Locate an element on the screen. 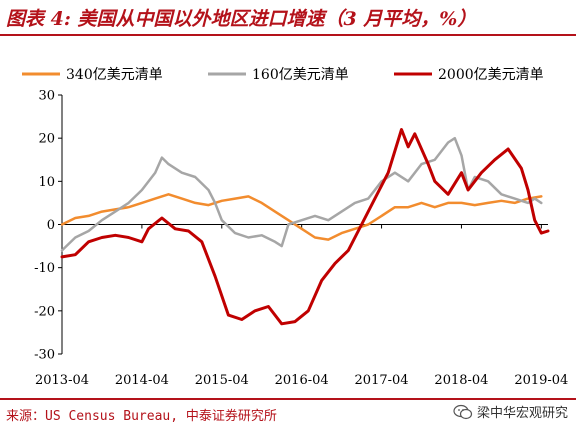 Image resolution: width=576 pixels, height=432 pixels. legend: 340亿美元清单 160亿美元清单 2000亿美元清单 is located at coordinates (283, 75).